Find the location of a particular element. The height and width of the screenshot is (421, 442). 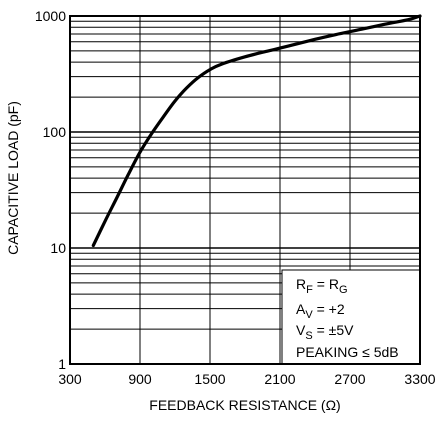

x-tick-label: 1500 is located at coordinates (209, 379).